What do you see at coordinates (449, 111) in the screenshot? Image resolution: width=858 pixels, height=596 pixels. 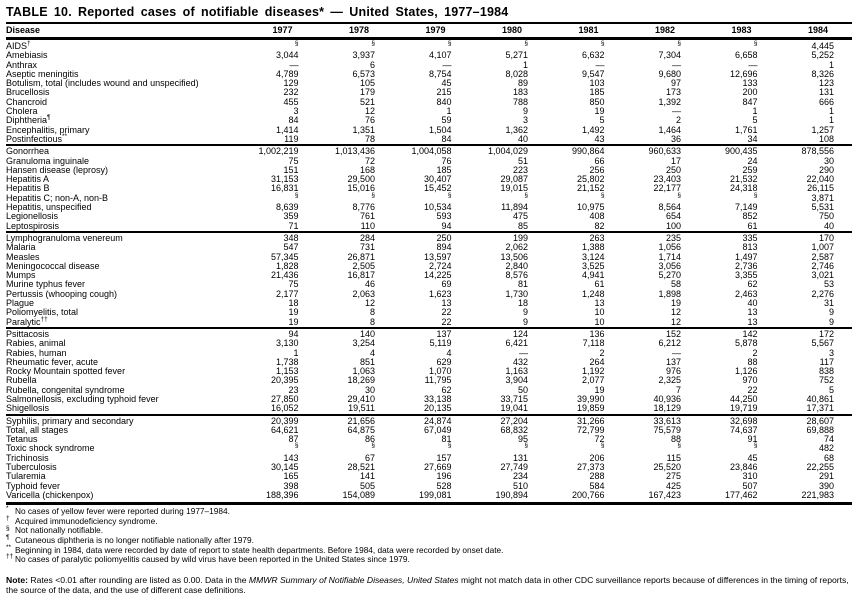 I see `value-cell: 1` at bounding box center [449, 111].